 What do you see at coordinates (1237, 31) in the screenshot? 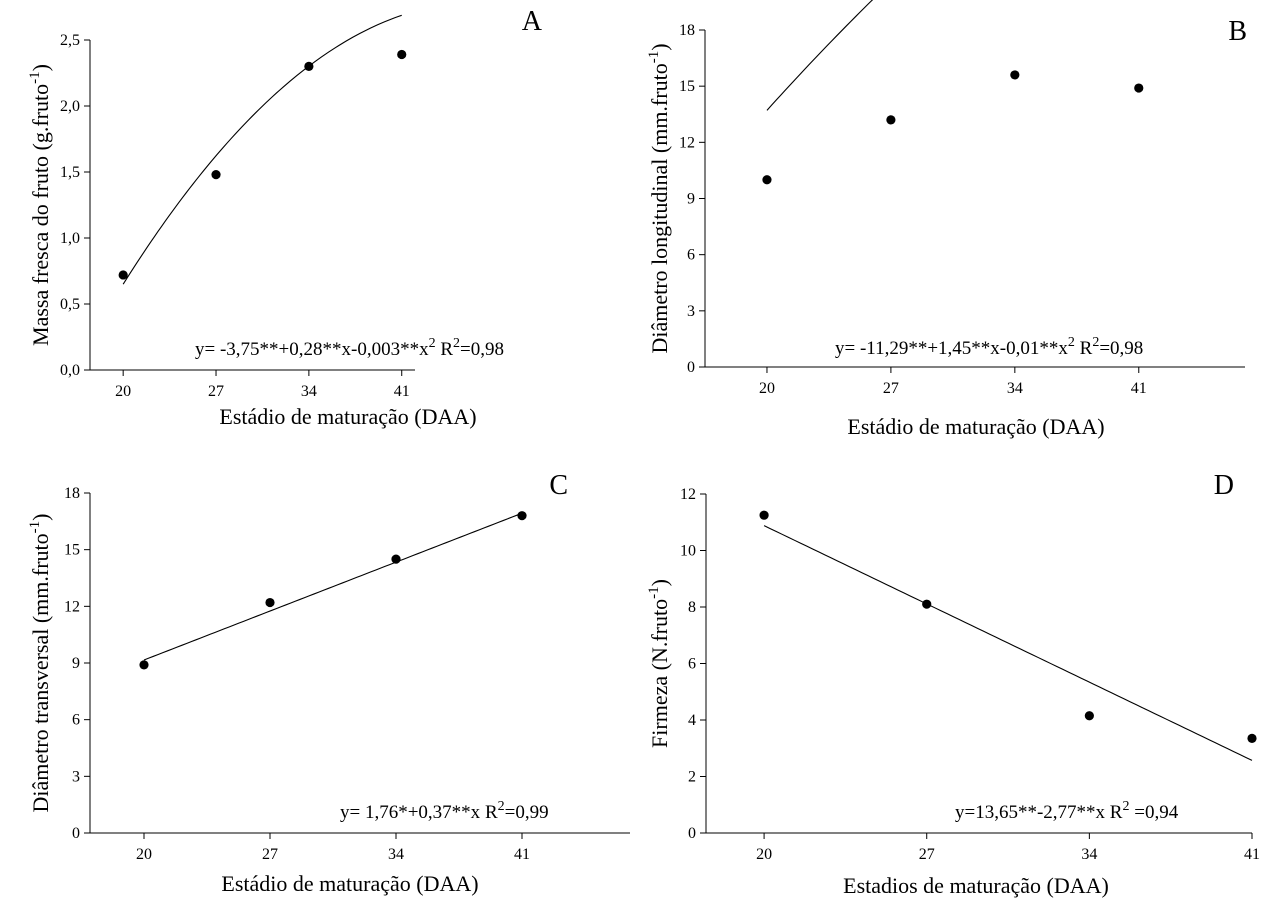
I see `panel-letter: B` at bounding box center [1237, 31].